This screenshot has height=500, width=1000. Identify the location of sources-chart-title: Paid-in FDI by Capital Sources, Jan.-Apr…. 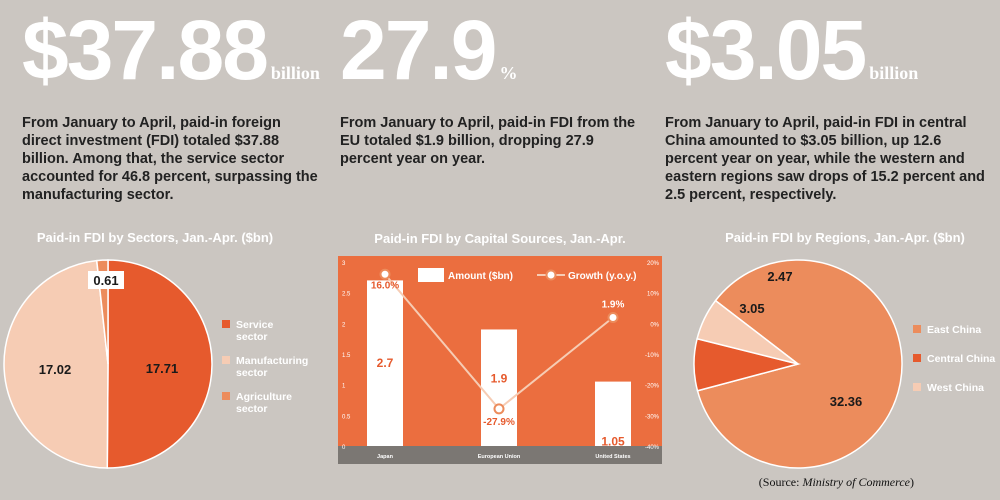
(500, 238).